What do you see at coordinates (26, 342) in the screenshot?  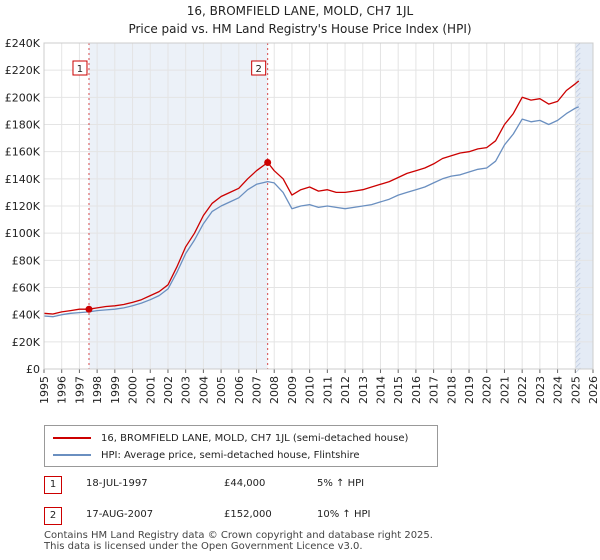 I see `y-tick-label: £20K` at bounding box center [26, 342].